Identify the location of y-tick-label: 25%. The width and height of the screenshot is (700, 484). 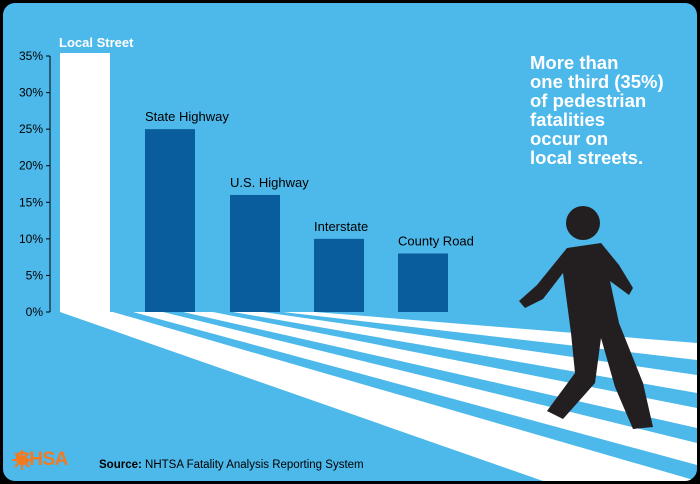
(31, 129).